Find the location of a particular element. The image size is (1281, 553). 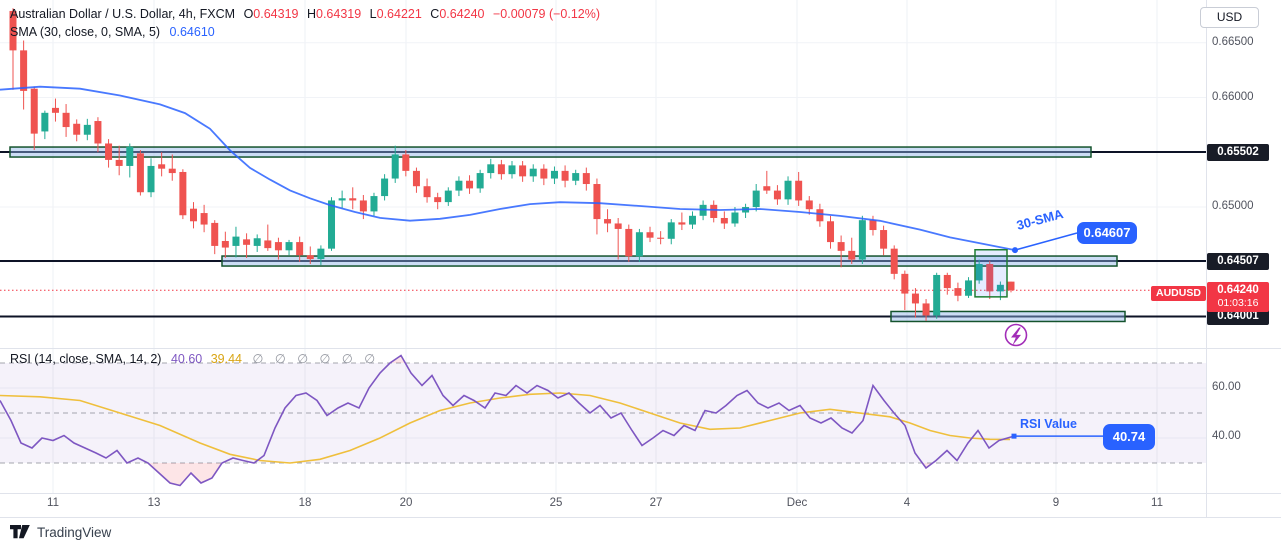

level-label-64001: 0.64001 is located at coordinates (1238, 316).